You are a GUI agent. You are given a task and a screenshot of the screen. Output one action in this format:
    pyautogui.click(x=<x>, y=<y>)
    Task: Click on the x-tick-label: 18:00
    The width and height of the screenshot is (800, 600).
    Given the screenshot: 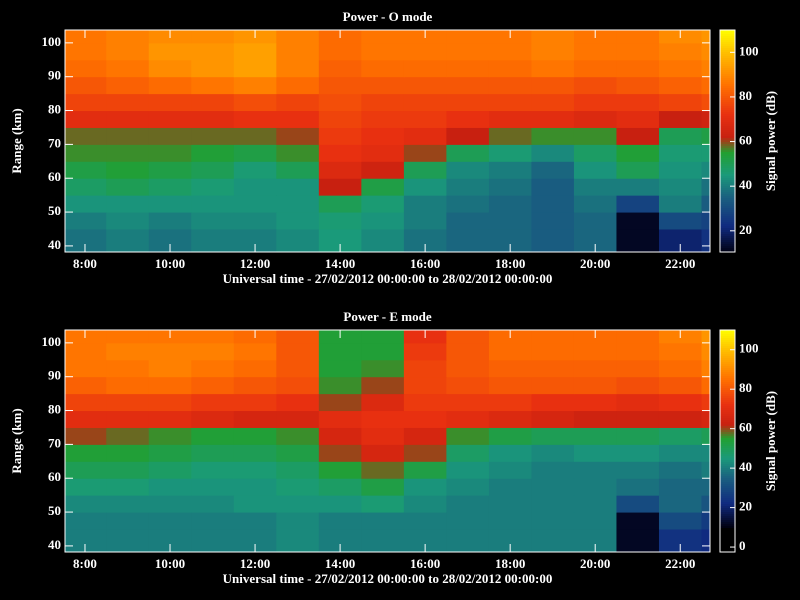 What is the action you would take?
    pyautogui.click(x=510, y=263)
    